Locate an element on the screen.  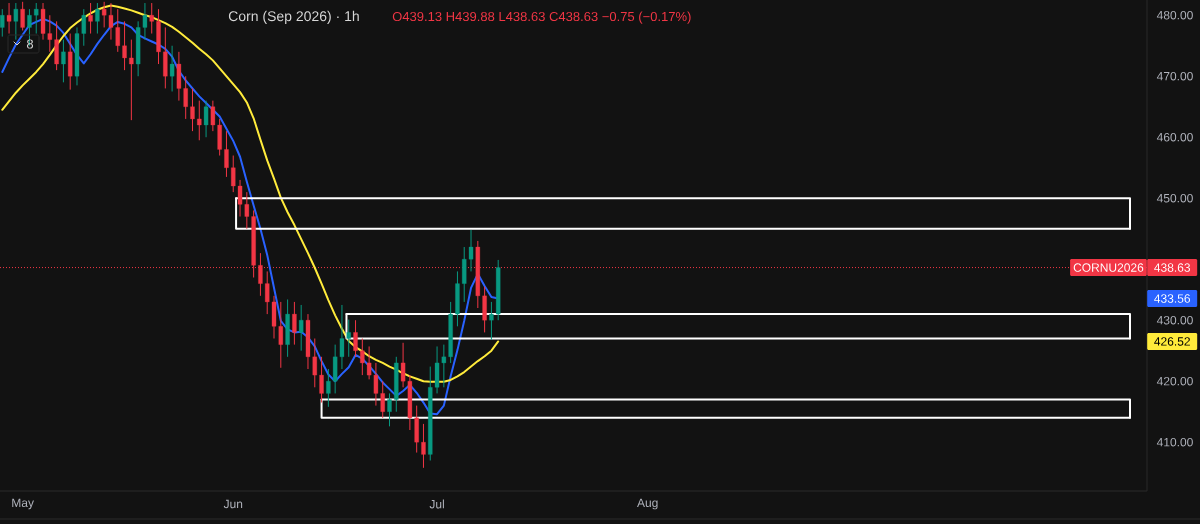
x-tick-label: Aug is located at coordinates (647, 504).